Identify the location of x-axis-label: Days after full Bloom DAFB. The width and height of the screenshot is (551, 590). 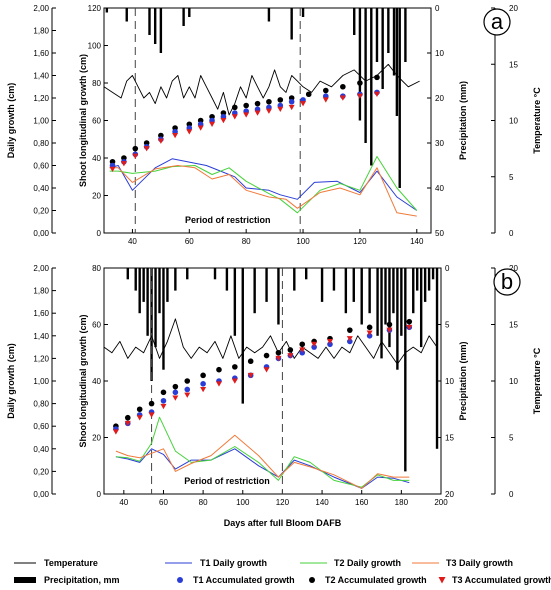
(283, 523).